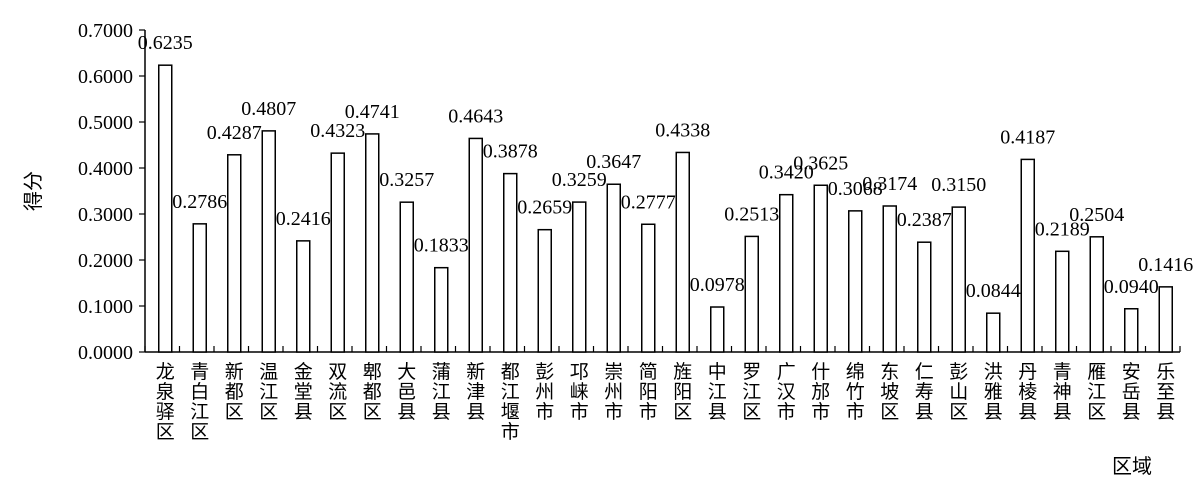 The height and width of the screenshot is (482, 1198). I want to click on data-label: 0.3647, so click(613, 162).